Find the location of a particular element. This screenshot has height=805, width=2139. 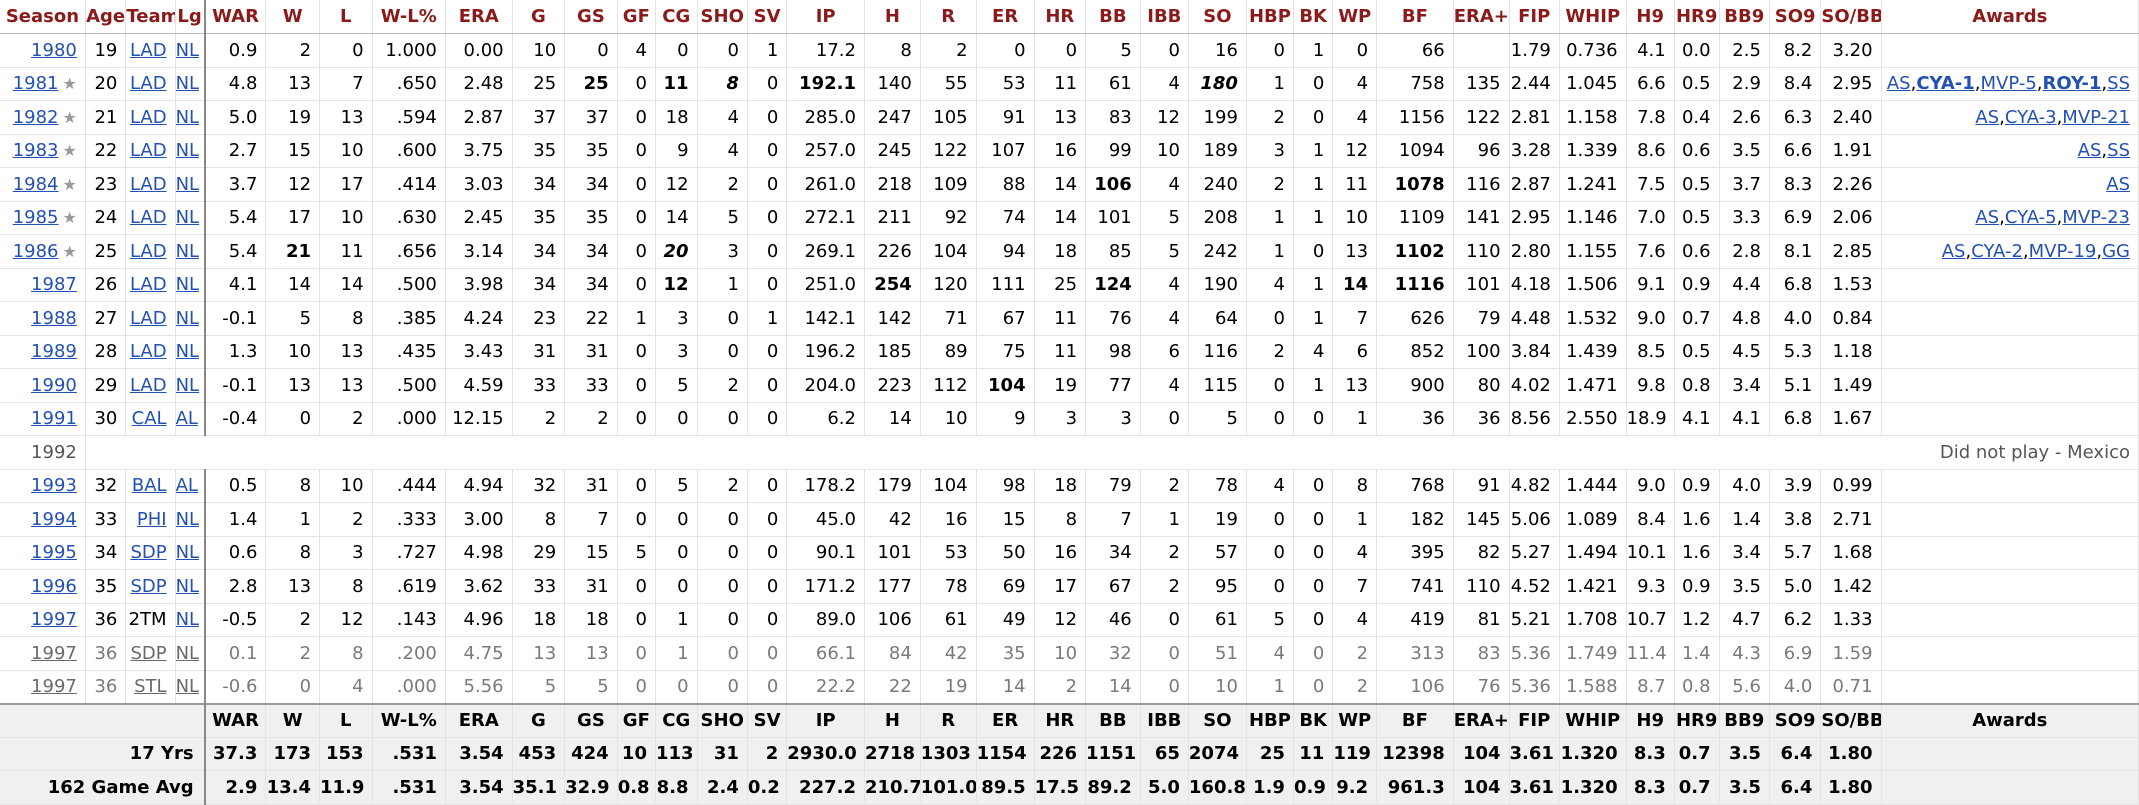

award-link: CYA-3 is located at coordinates (2030, 117).